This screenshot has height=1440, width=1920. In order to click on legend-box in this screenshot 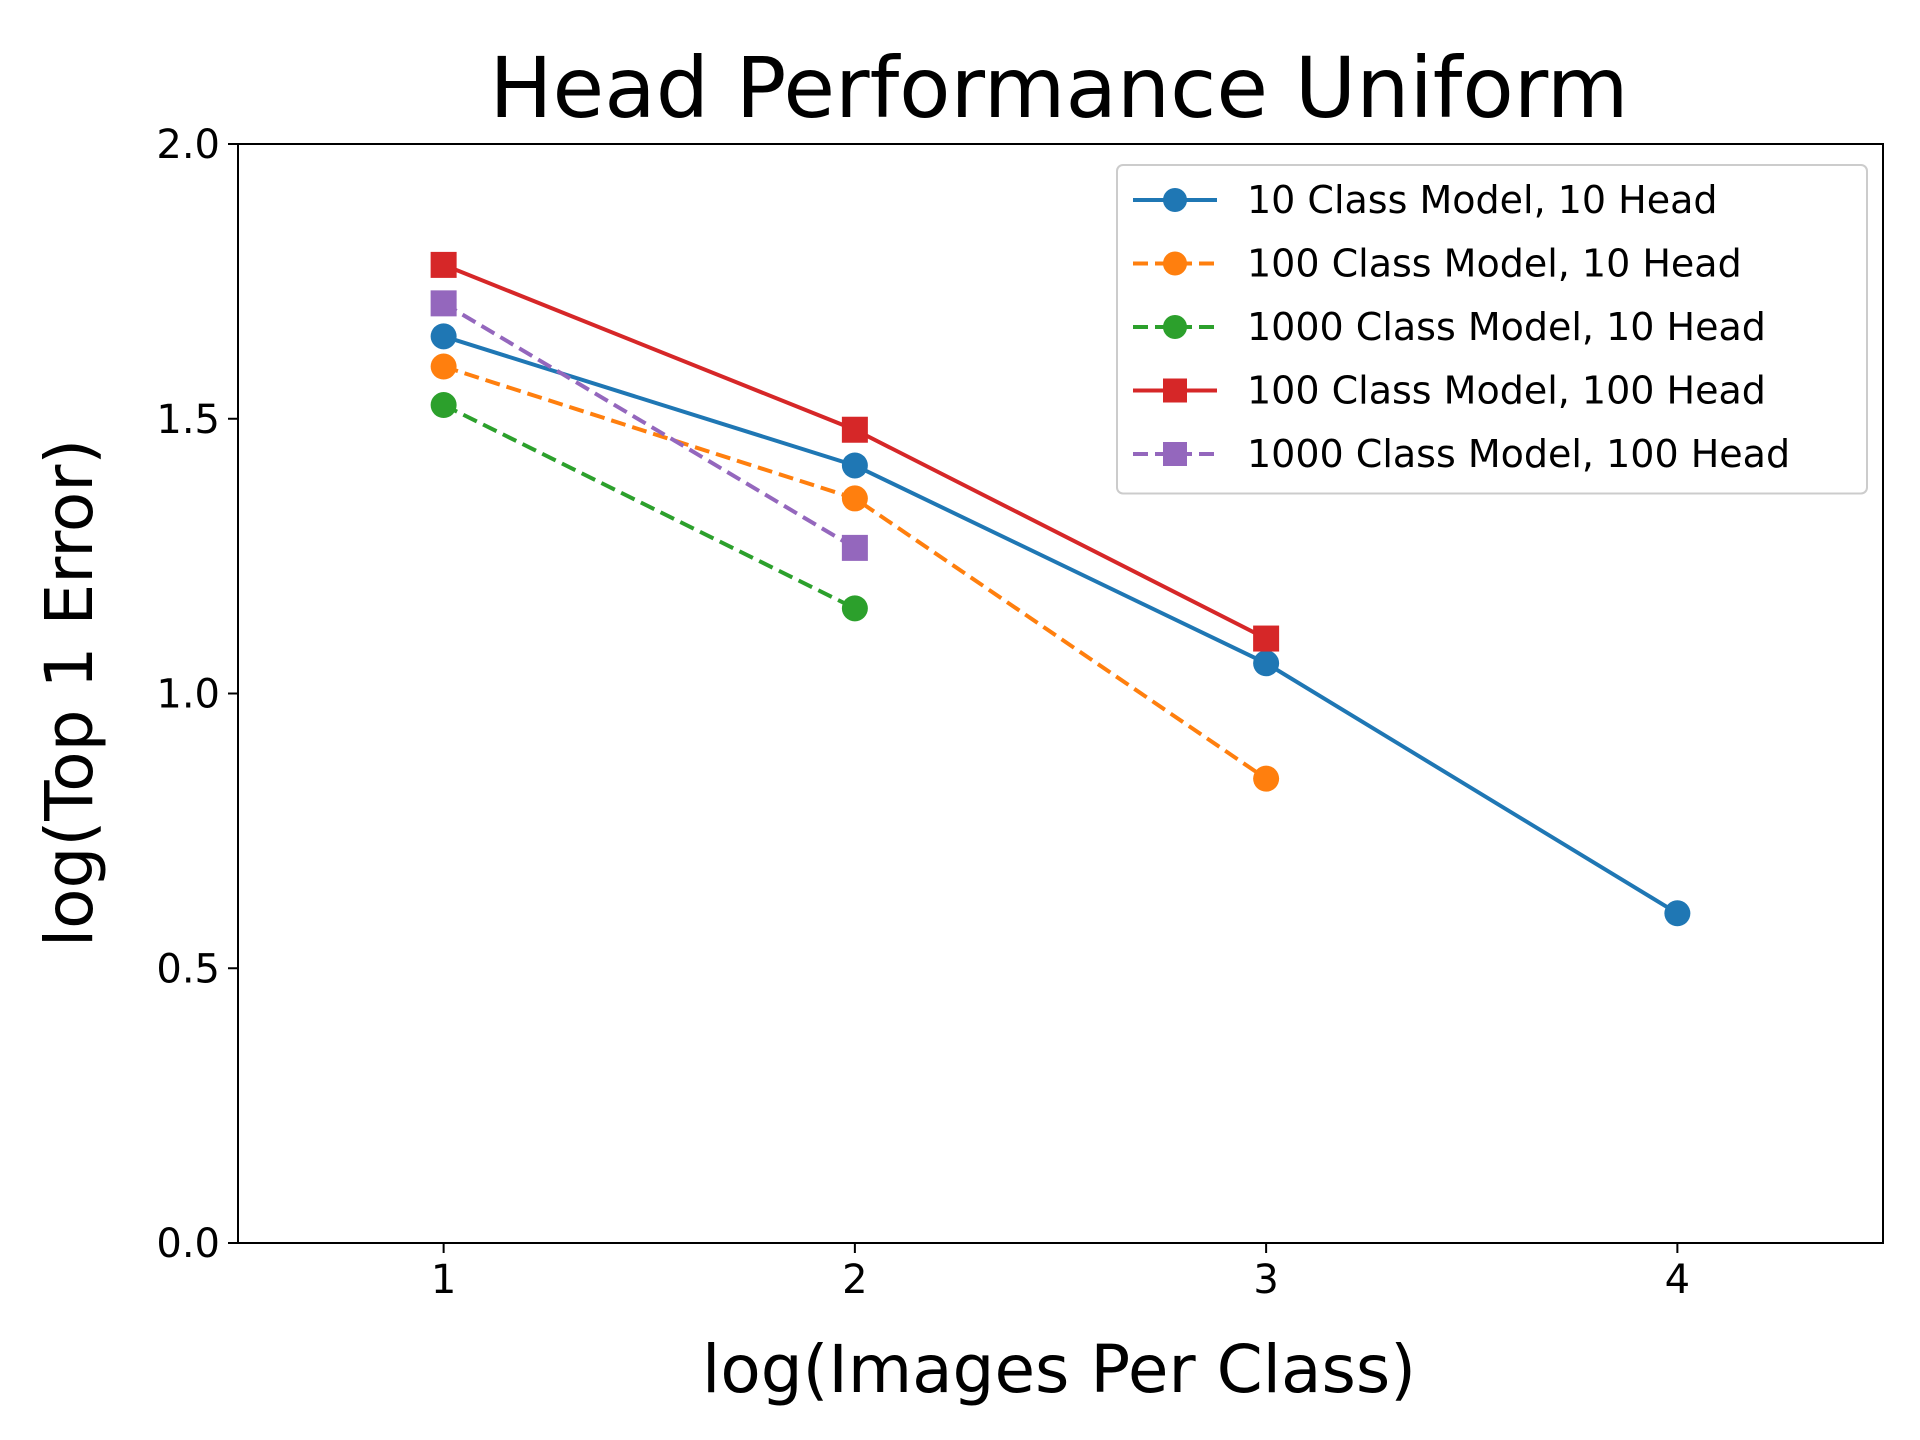, I will do `click(1492, 329)`.